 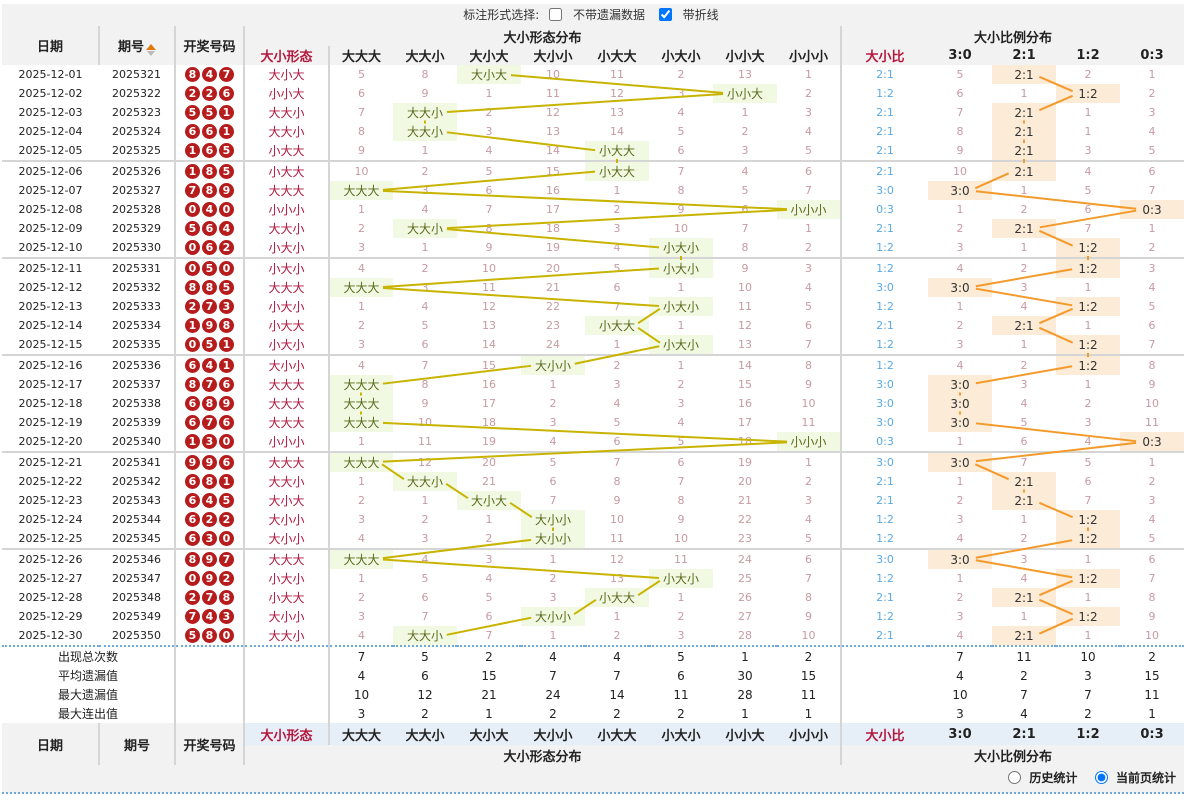 I want to click on shape-miss-cell: 22, so click(x=553, y=306).